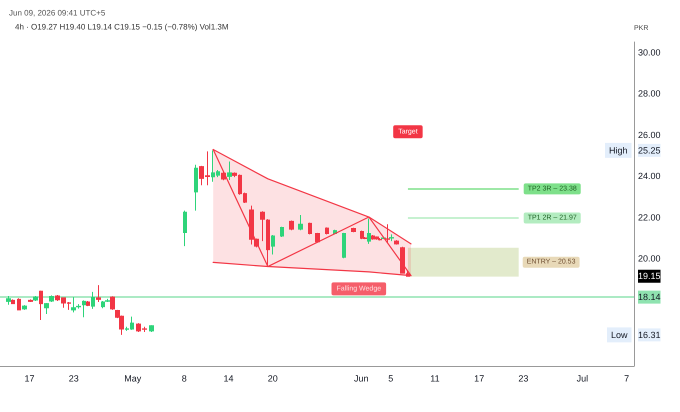 This screenshot has height=412, width=680. What do you see at coordinates (649, 135) in the screenshot?
I see `y-tick-label: 26.00` at bounding box center [649, 135].